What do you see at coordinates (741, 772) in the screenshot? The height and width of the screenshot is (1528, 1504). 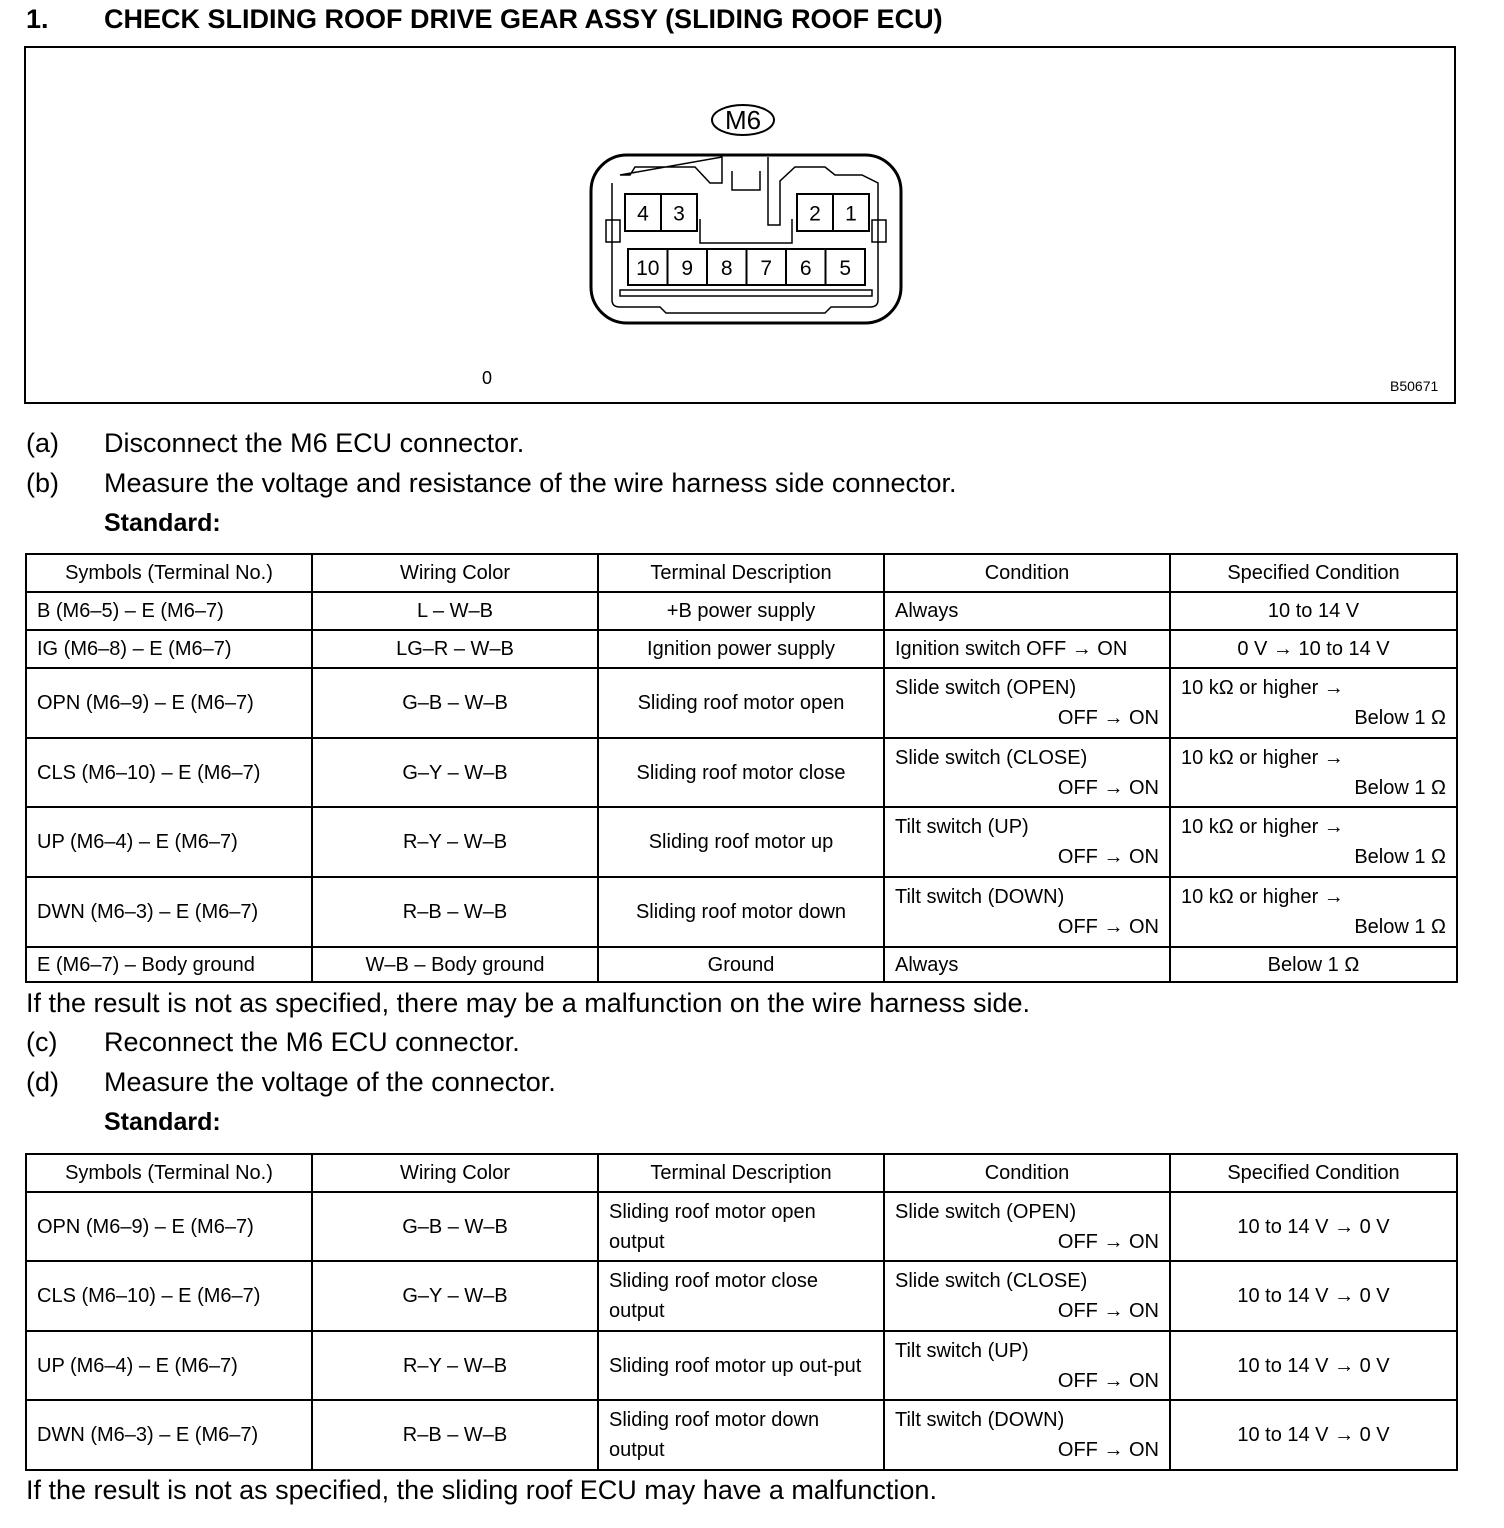 I see `table-cell: Sliding roof motor close` at bounding box center [741, 772].